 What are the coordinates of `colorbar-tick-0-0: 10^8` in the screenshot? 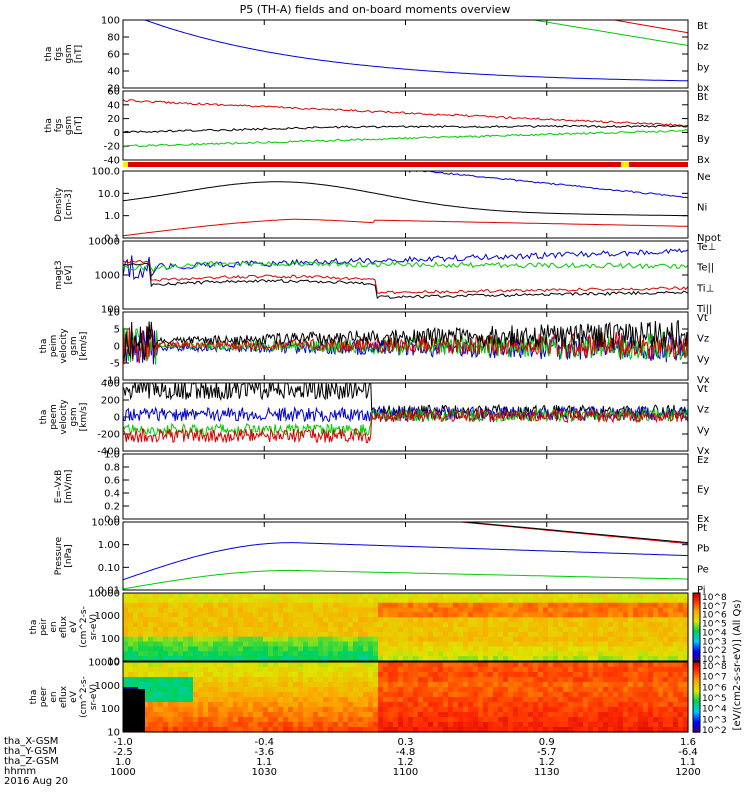 It's located at (714, 598).